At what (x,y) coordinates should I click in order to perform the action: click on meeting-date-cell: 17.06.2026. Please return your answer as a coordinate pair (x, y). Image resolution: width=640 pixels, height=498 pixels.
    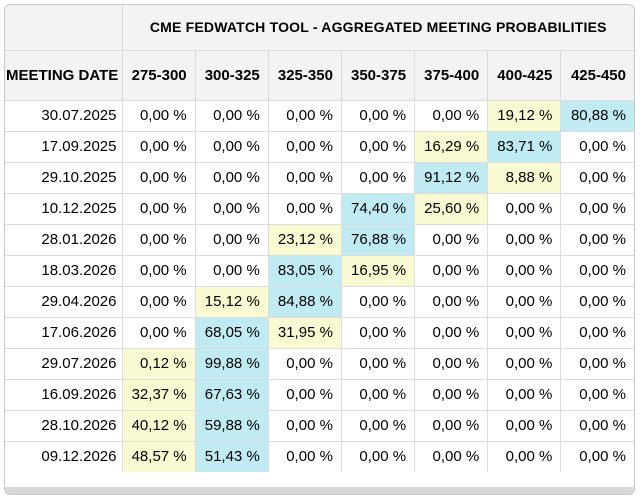
    Looking at the image, I should click on (64, 332).